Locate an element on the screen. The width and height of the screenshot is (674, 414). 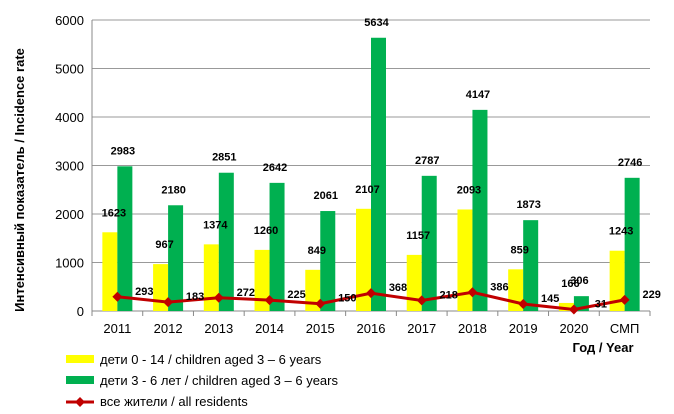
data-label-children-3-6: 2746 is located at coordinates (630, 163).